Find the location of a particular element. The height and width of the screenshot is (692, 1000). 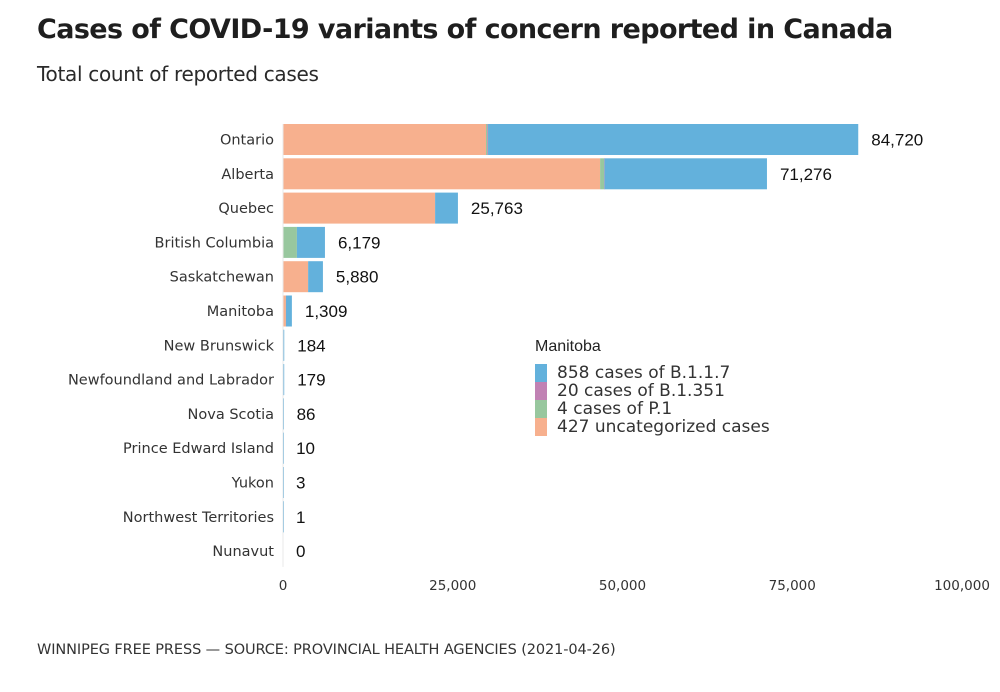

x-tick-label-3: 75,000 is located at coordinates (792, 586).